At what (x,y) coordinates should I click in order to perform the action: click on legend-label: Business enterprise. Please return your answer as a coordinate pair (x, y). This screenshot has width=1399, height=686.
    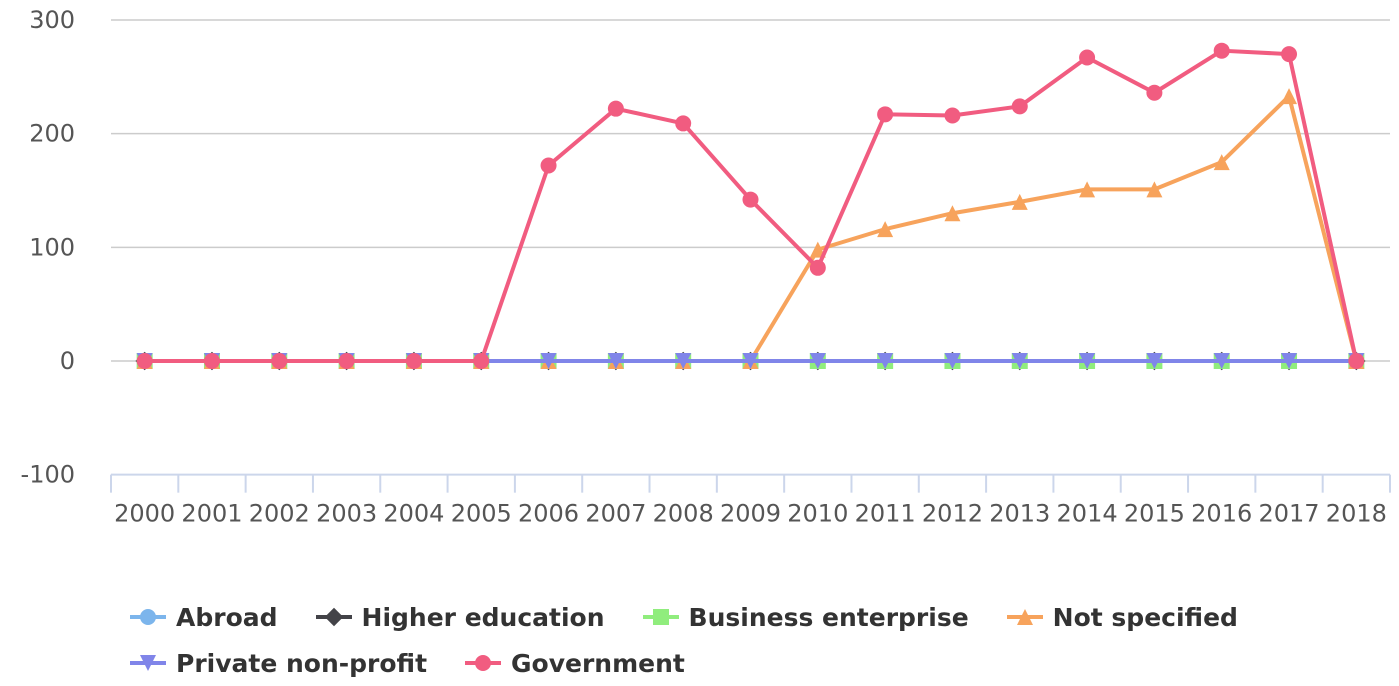
    Looking at the image, I should click on (828, 617).